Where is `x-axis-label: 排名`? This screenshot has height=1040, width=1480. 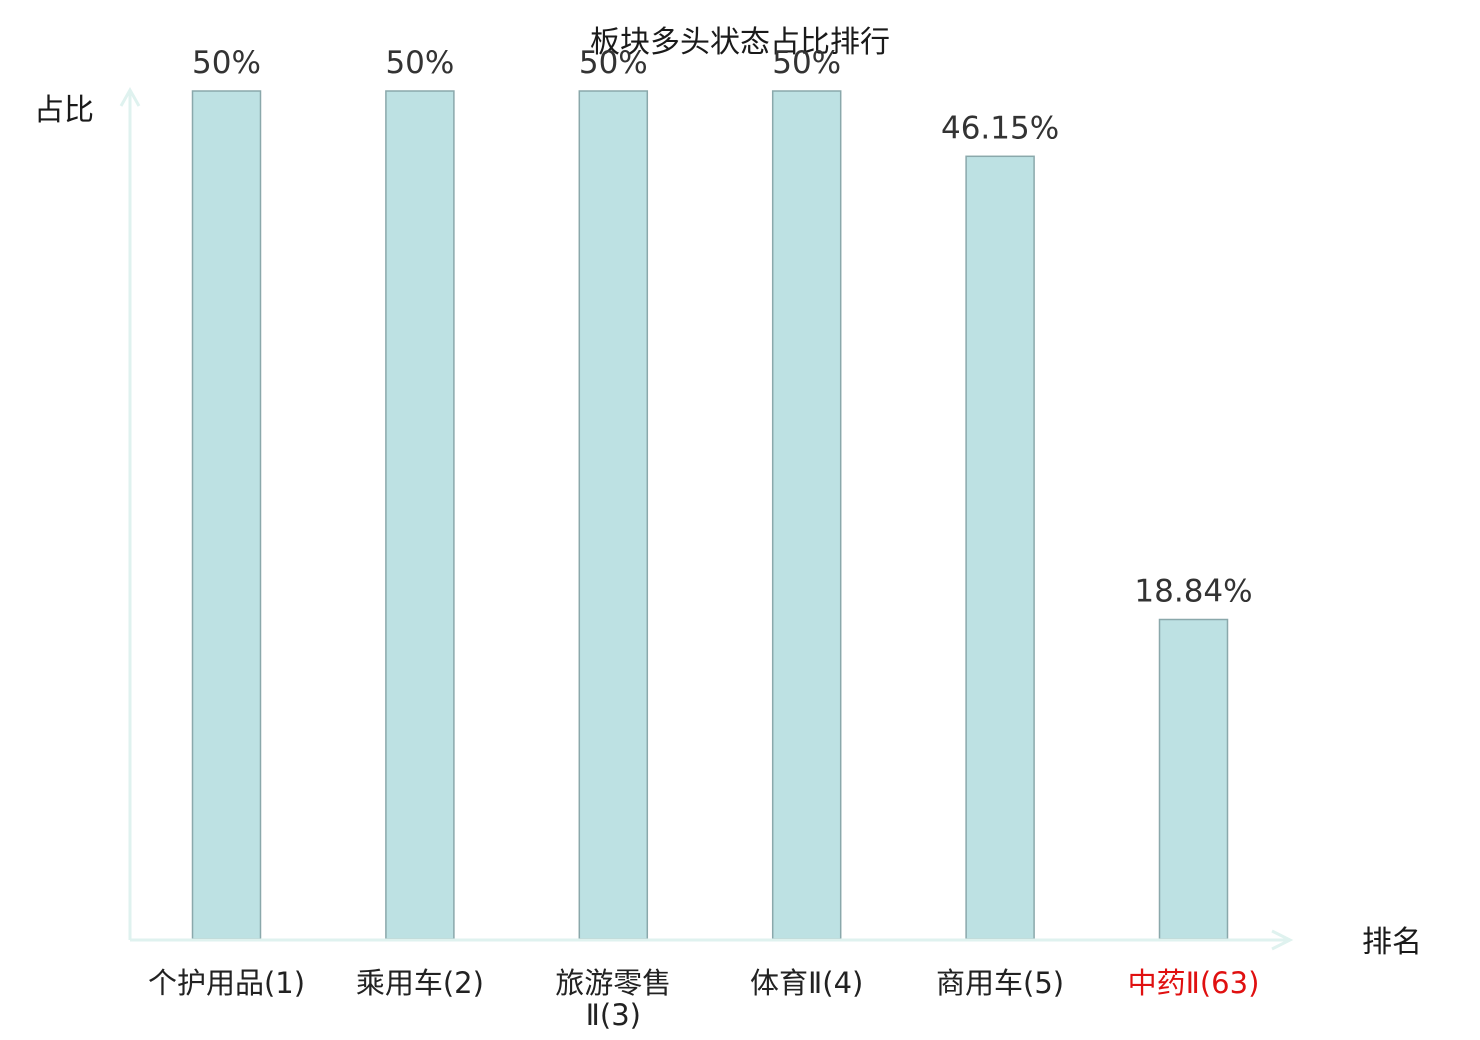
x-axis-label: 排名 is located at coordinates (1392, 942).